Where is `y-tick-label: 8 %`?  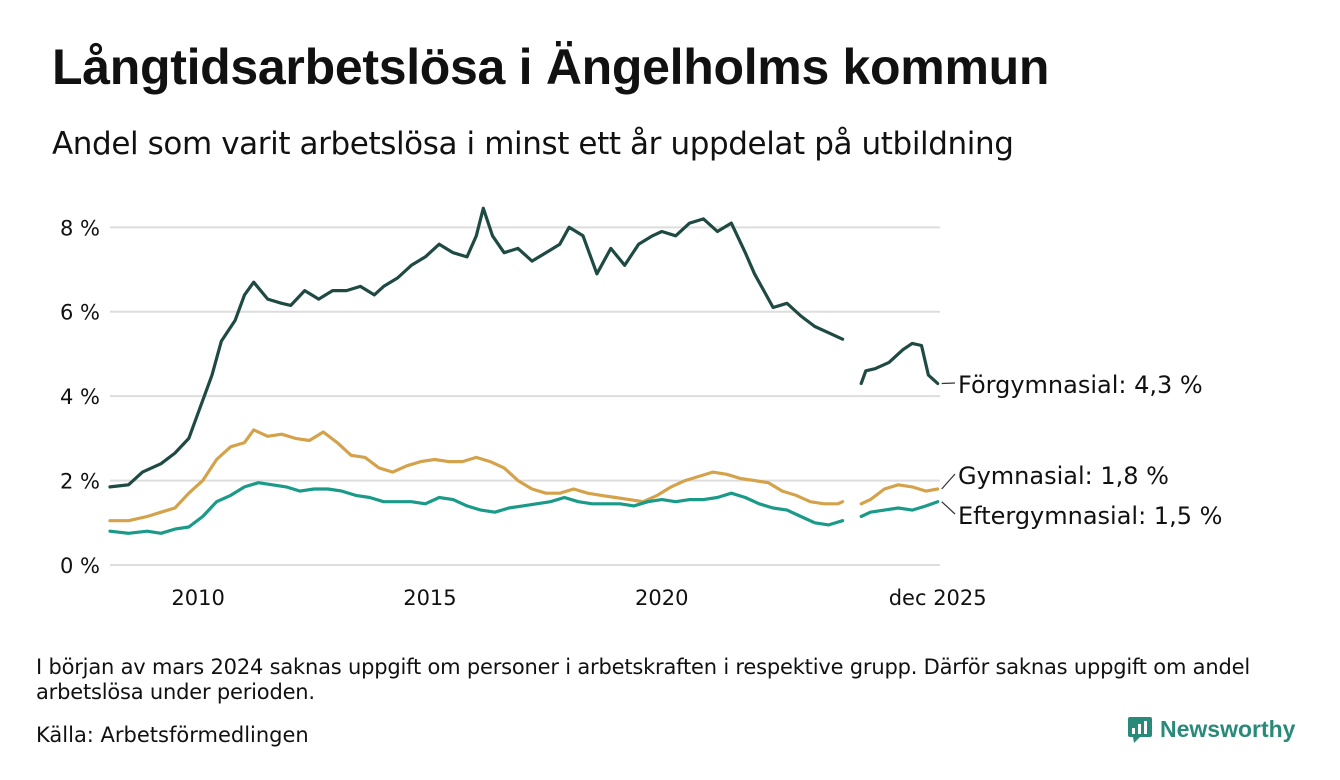
y-tick-label: 8 % is located at coordinates (80, 228).